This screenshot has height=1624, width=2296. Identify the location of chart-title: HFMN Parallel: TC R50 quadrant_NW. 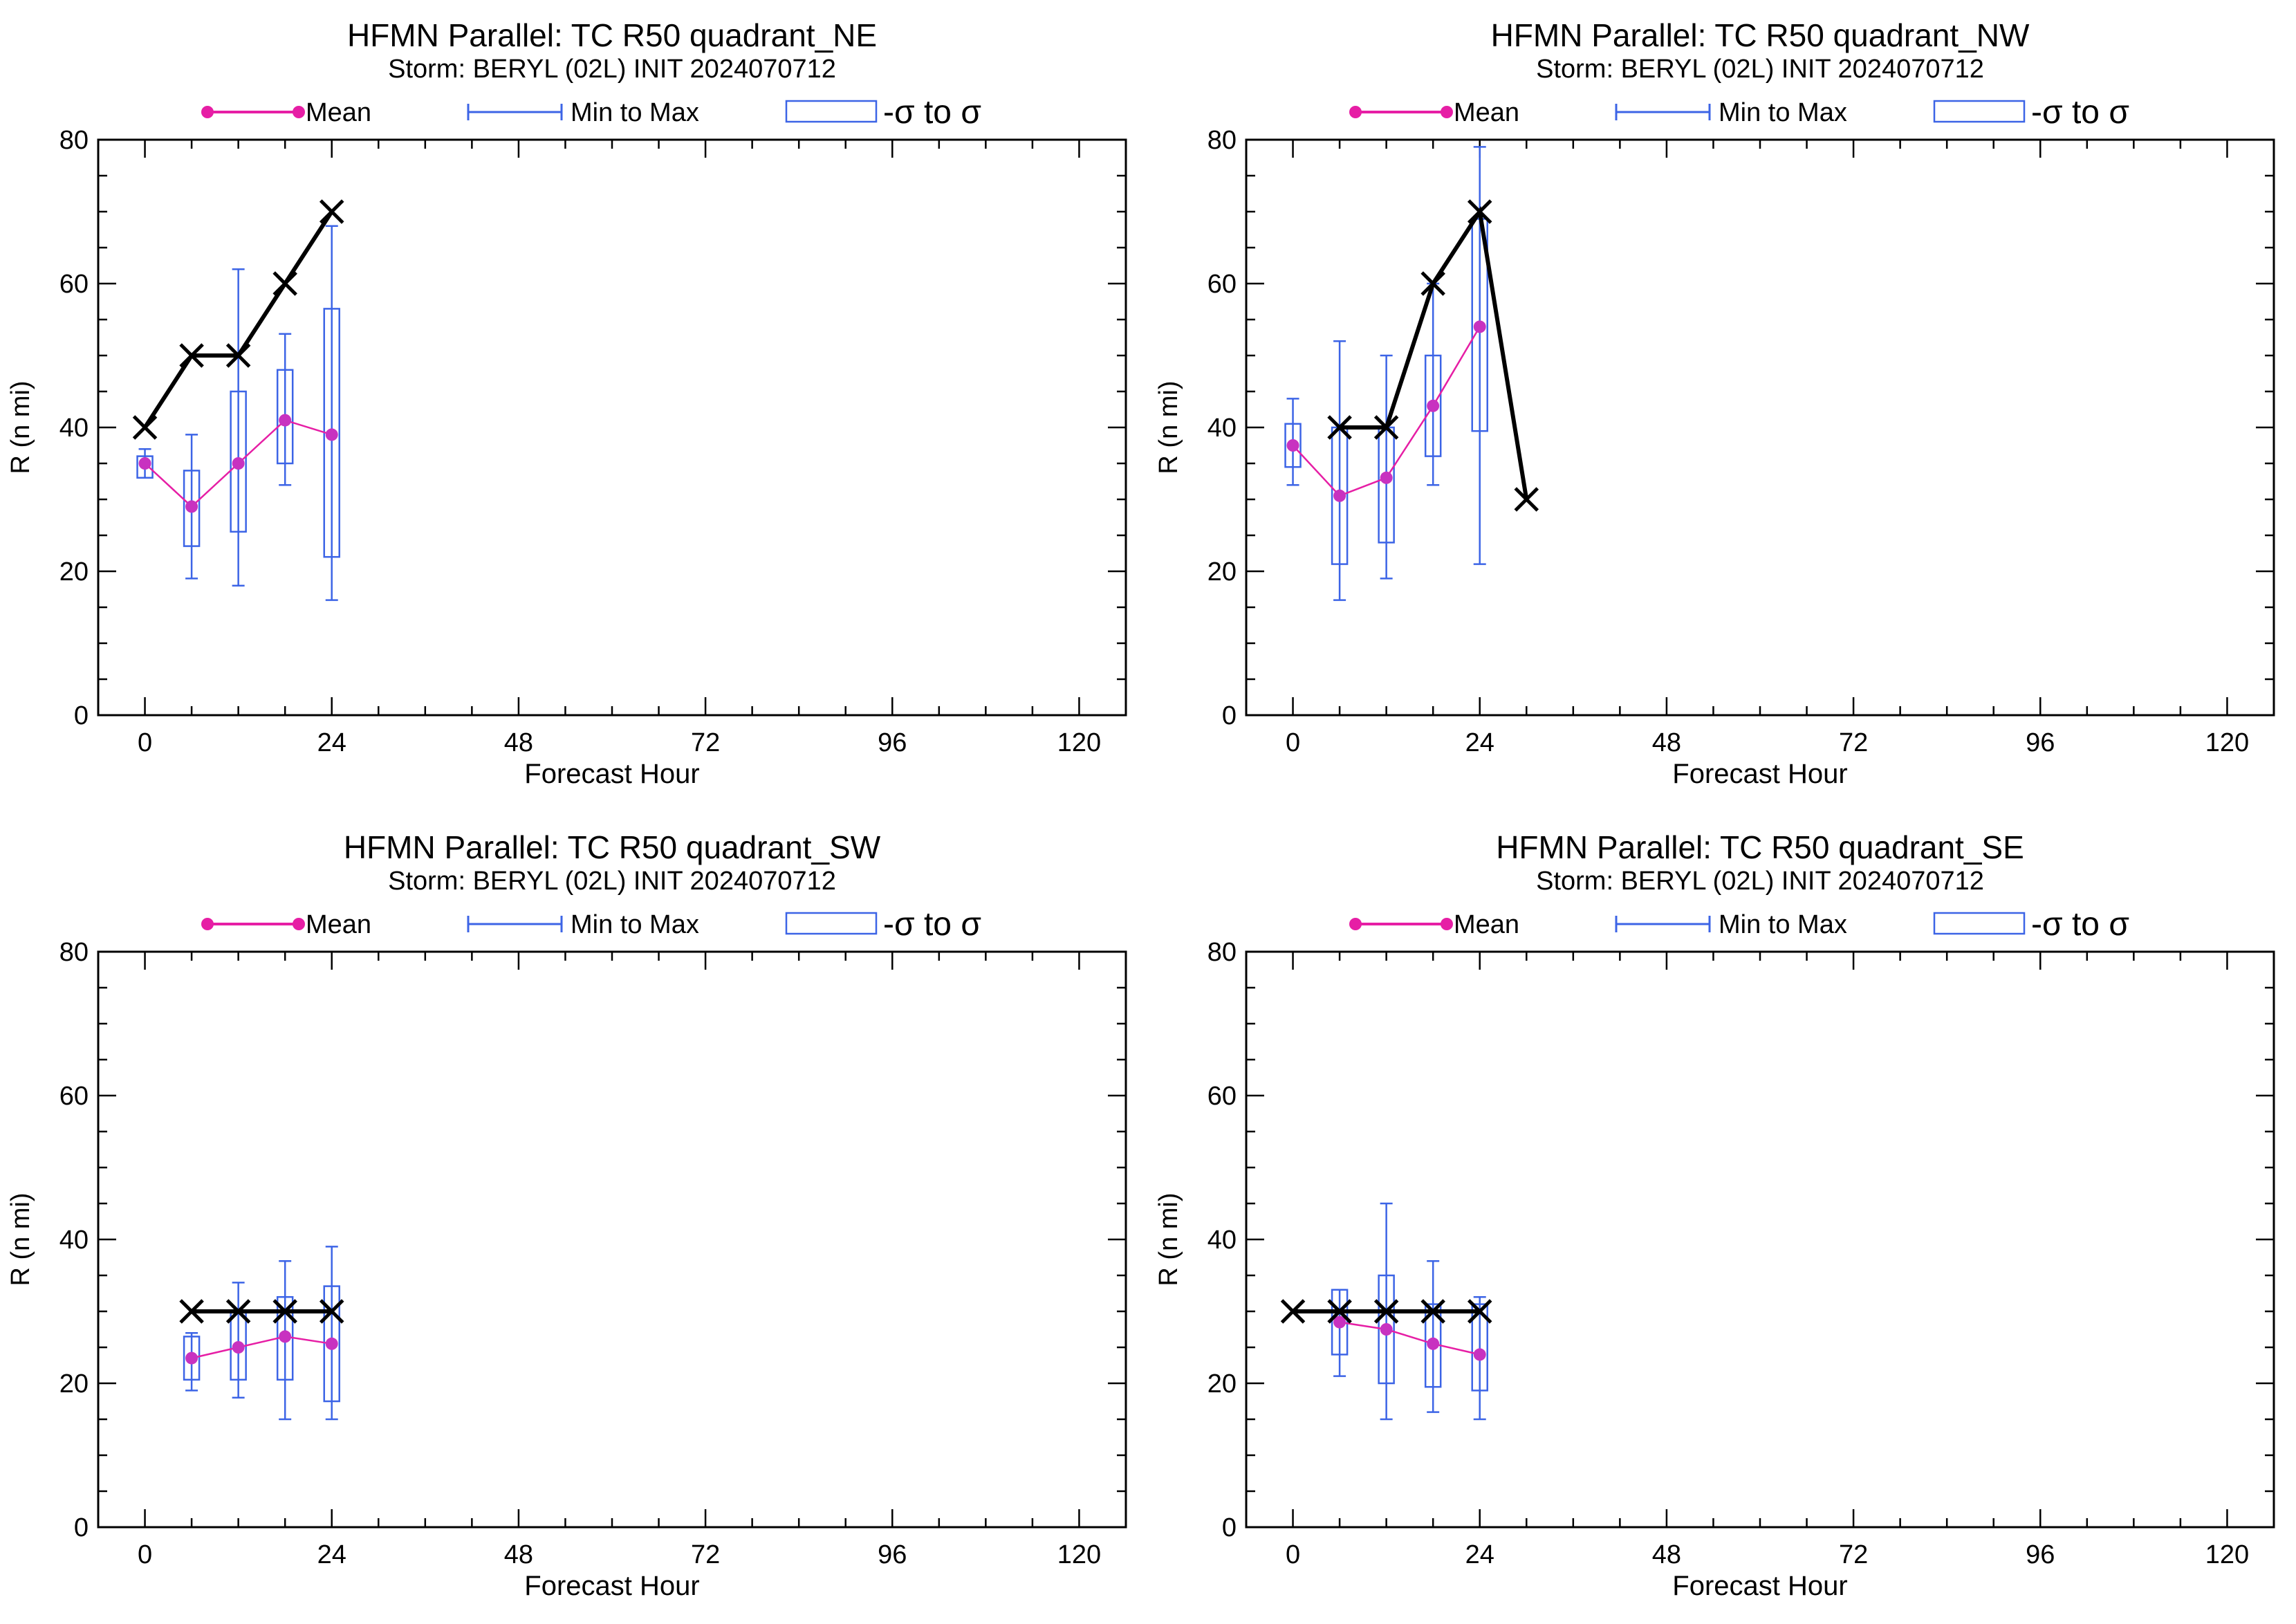
(1761, 35).